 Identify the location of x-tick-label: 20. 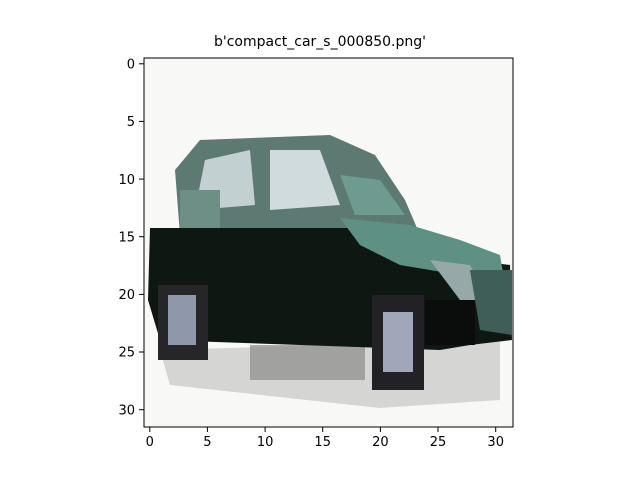
(380, 442).